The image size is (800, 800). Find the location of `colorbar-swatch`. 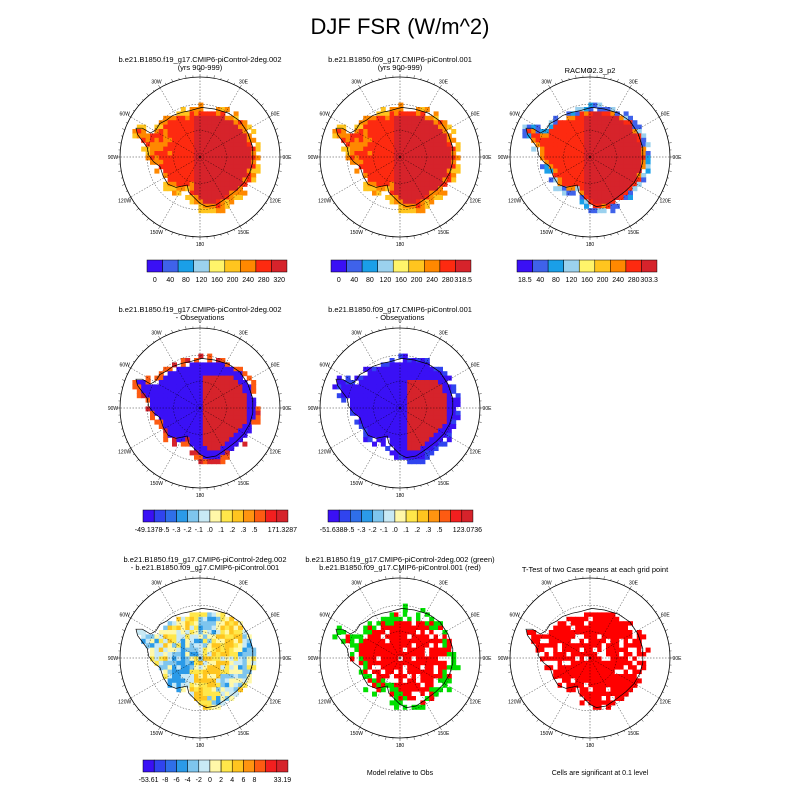

colorbar-swatch is located at coordinates (400, 516).